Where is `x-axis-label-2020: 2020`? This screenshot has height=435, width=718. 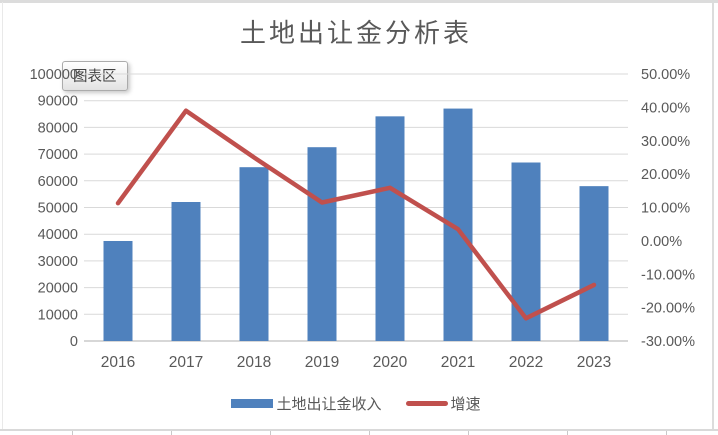 x-axis-label-2020: 2020 is located at coordinates (390, 362).